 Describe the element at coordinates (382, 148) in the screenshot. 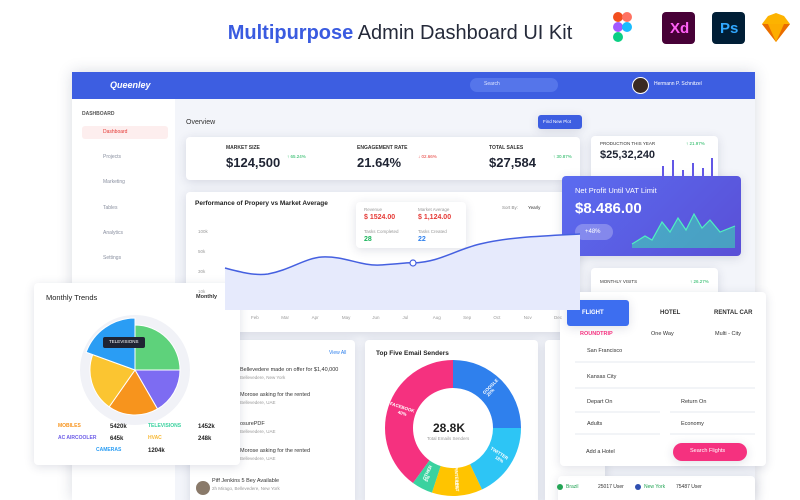

I see `stat-label: ENGAGEMENT RATE` at that location.